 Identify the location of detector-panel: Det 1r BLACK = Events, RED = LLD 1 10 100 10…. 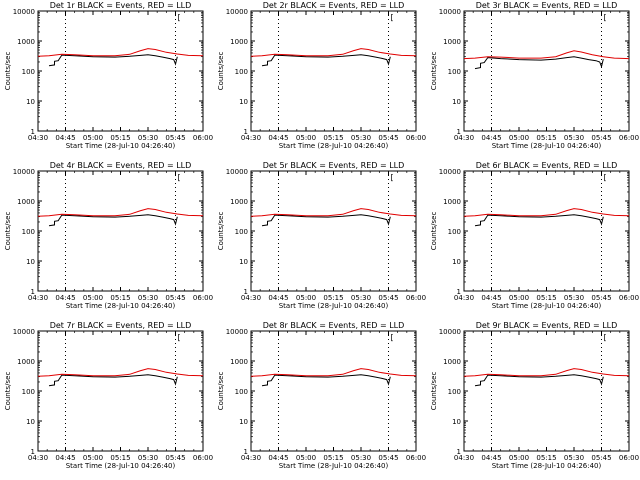
(108, 75).